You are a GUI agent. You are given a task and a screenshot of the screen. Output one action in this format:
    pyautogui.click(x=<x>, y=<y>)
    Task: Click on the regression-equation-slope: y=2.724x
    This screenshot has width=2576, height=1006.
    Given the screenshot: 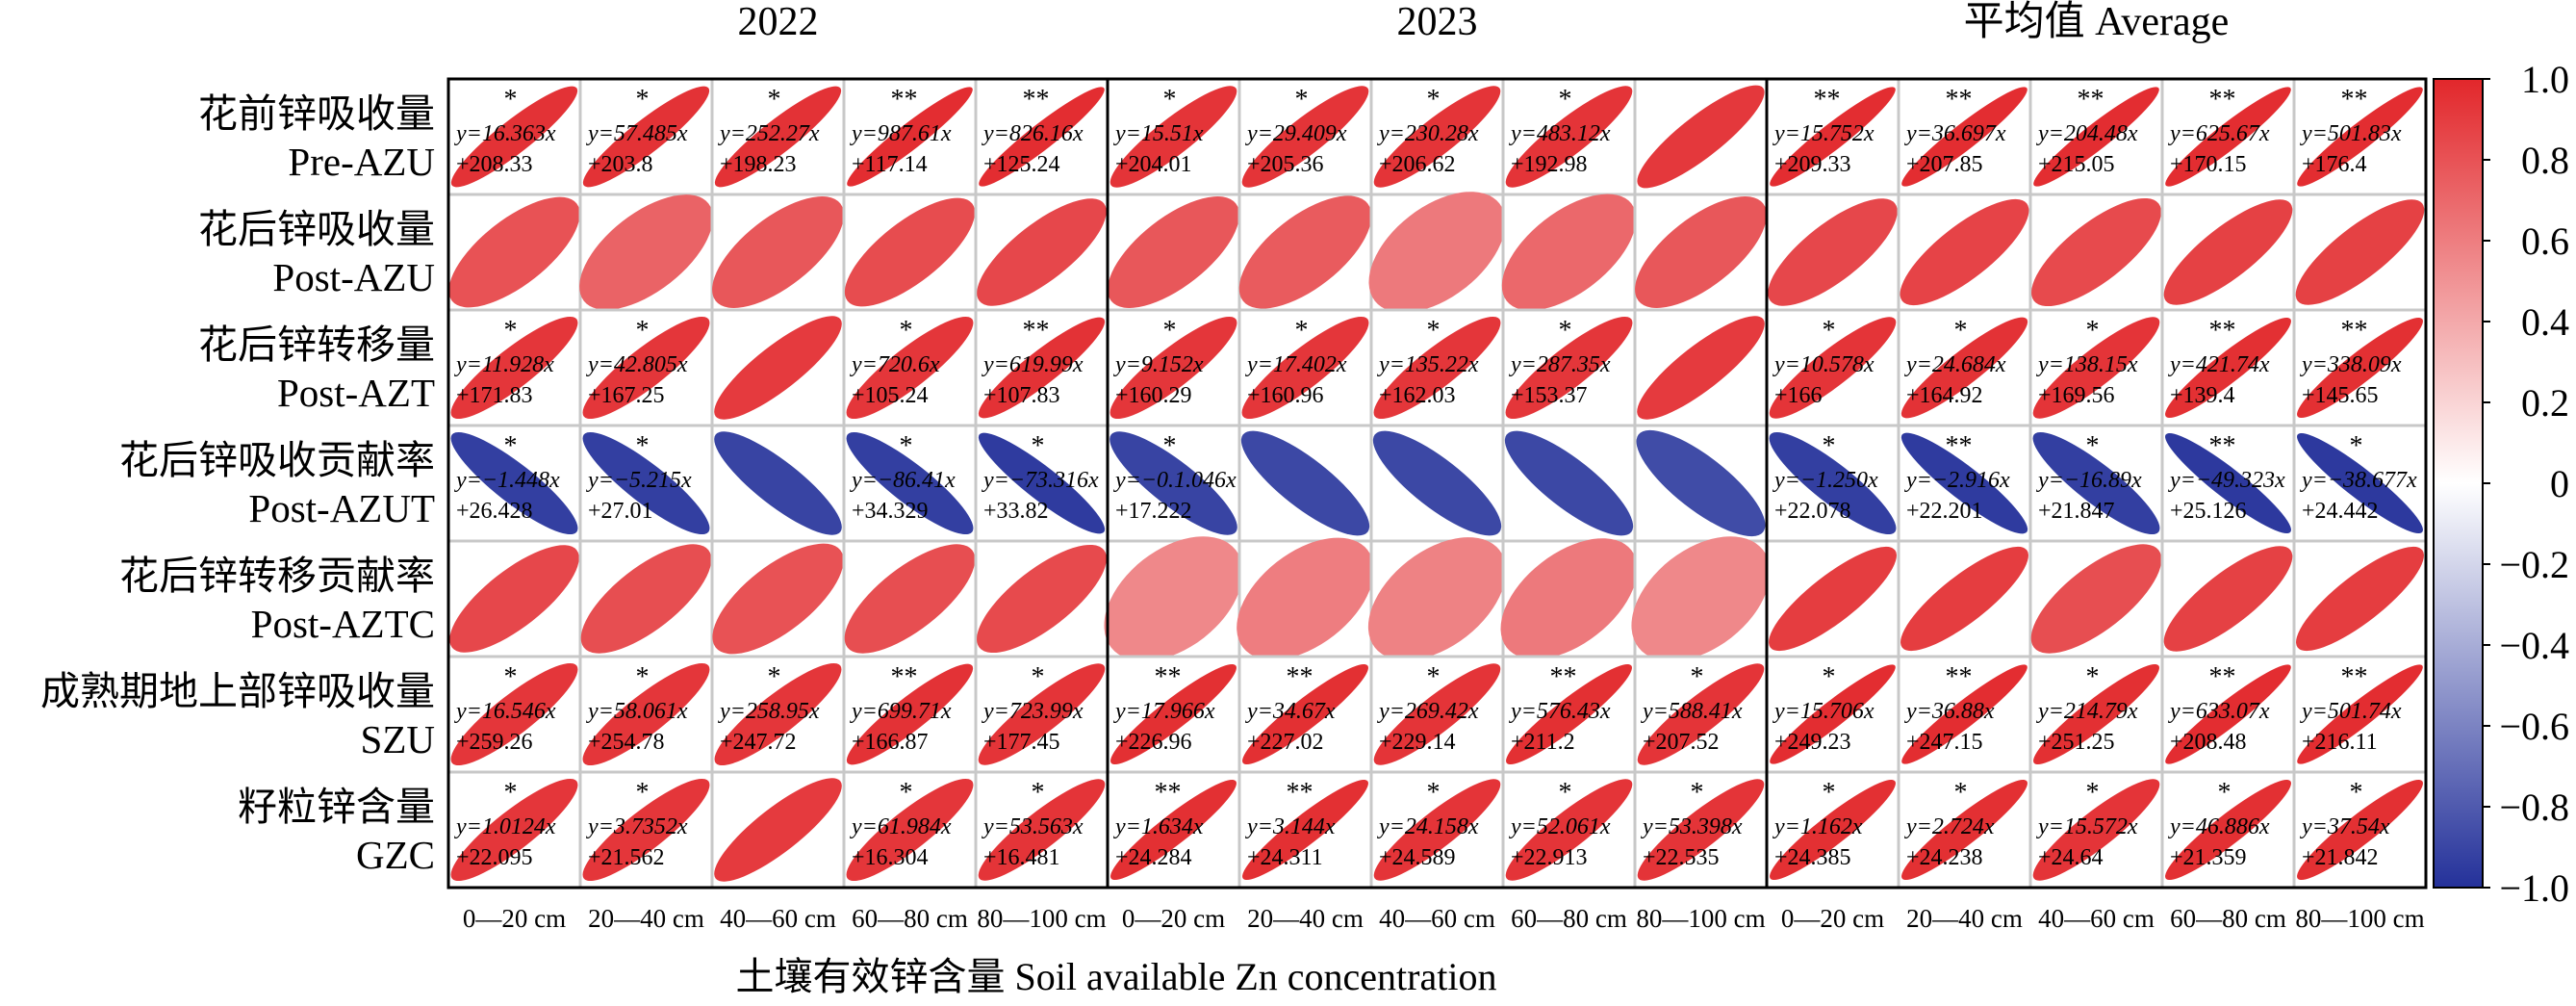 What is the action you would take?
    pyautogui.click(x=1949, y=827)
    